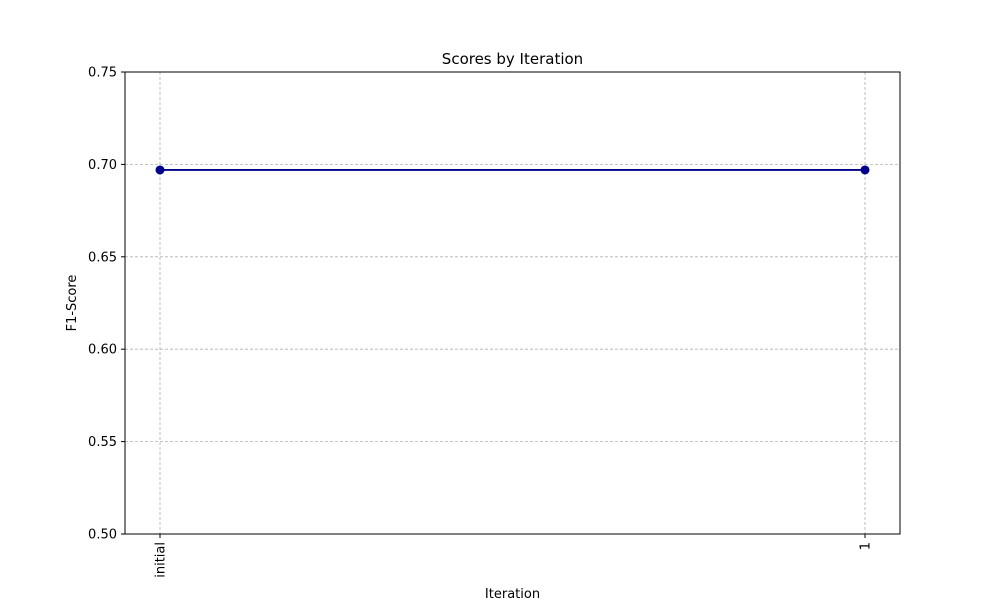  I want to click on y-tick-label: 0.60, so click(102, 350).